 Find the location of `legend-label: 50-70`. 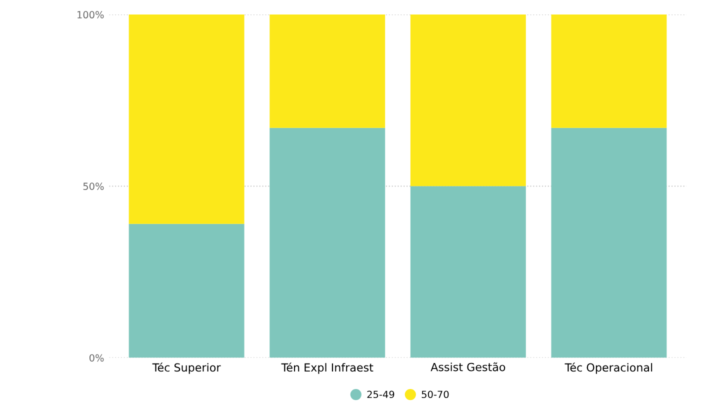

legend-label: 50-70 is located at coordinates (435, 394).